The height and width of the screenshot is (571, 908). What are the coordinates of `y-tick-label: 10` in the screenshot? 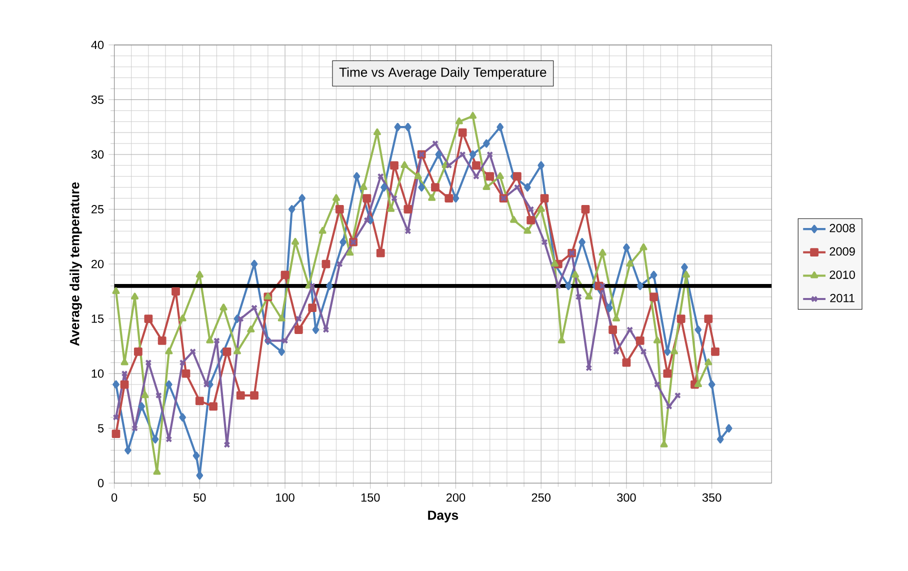 It's located at (98, 374).